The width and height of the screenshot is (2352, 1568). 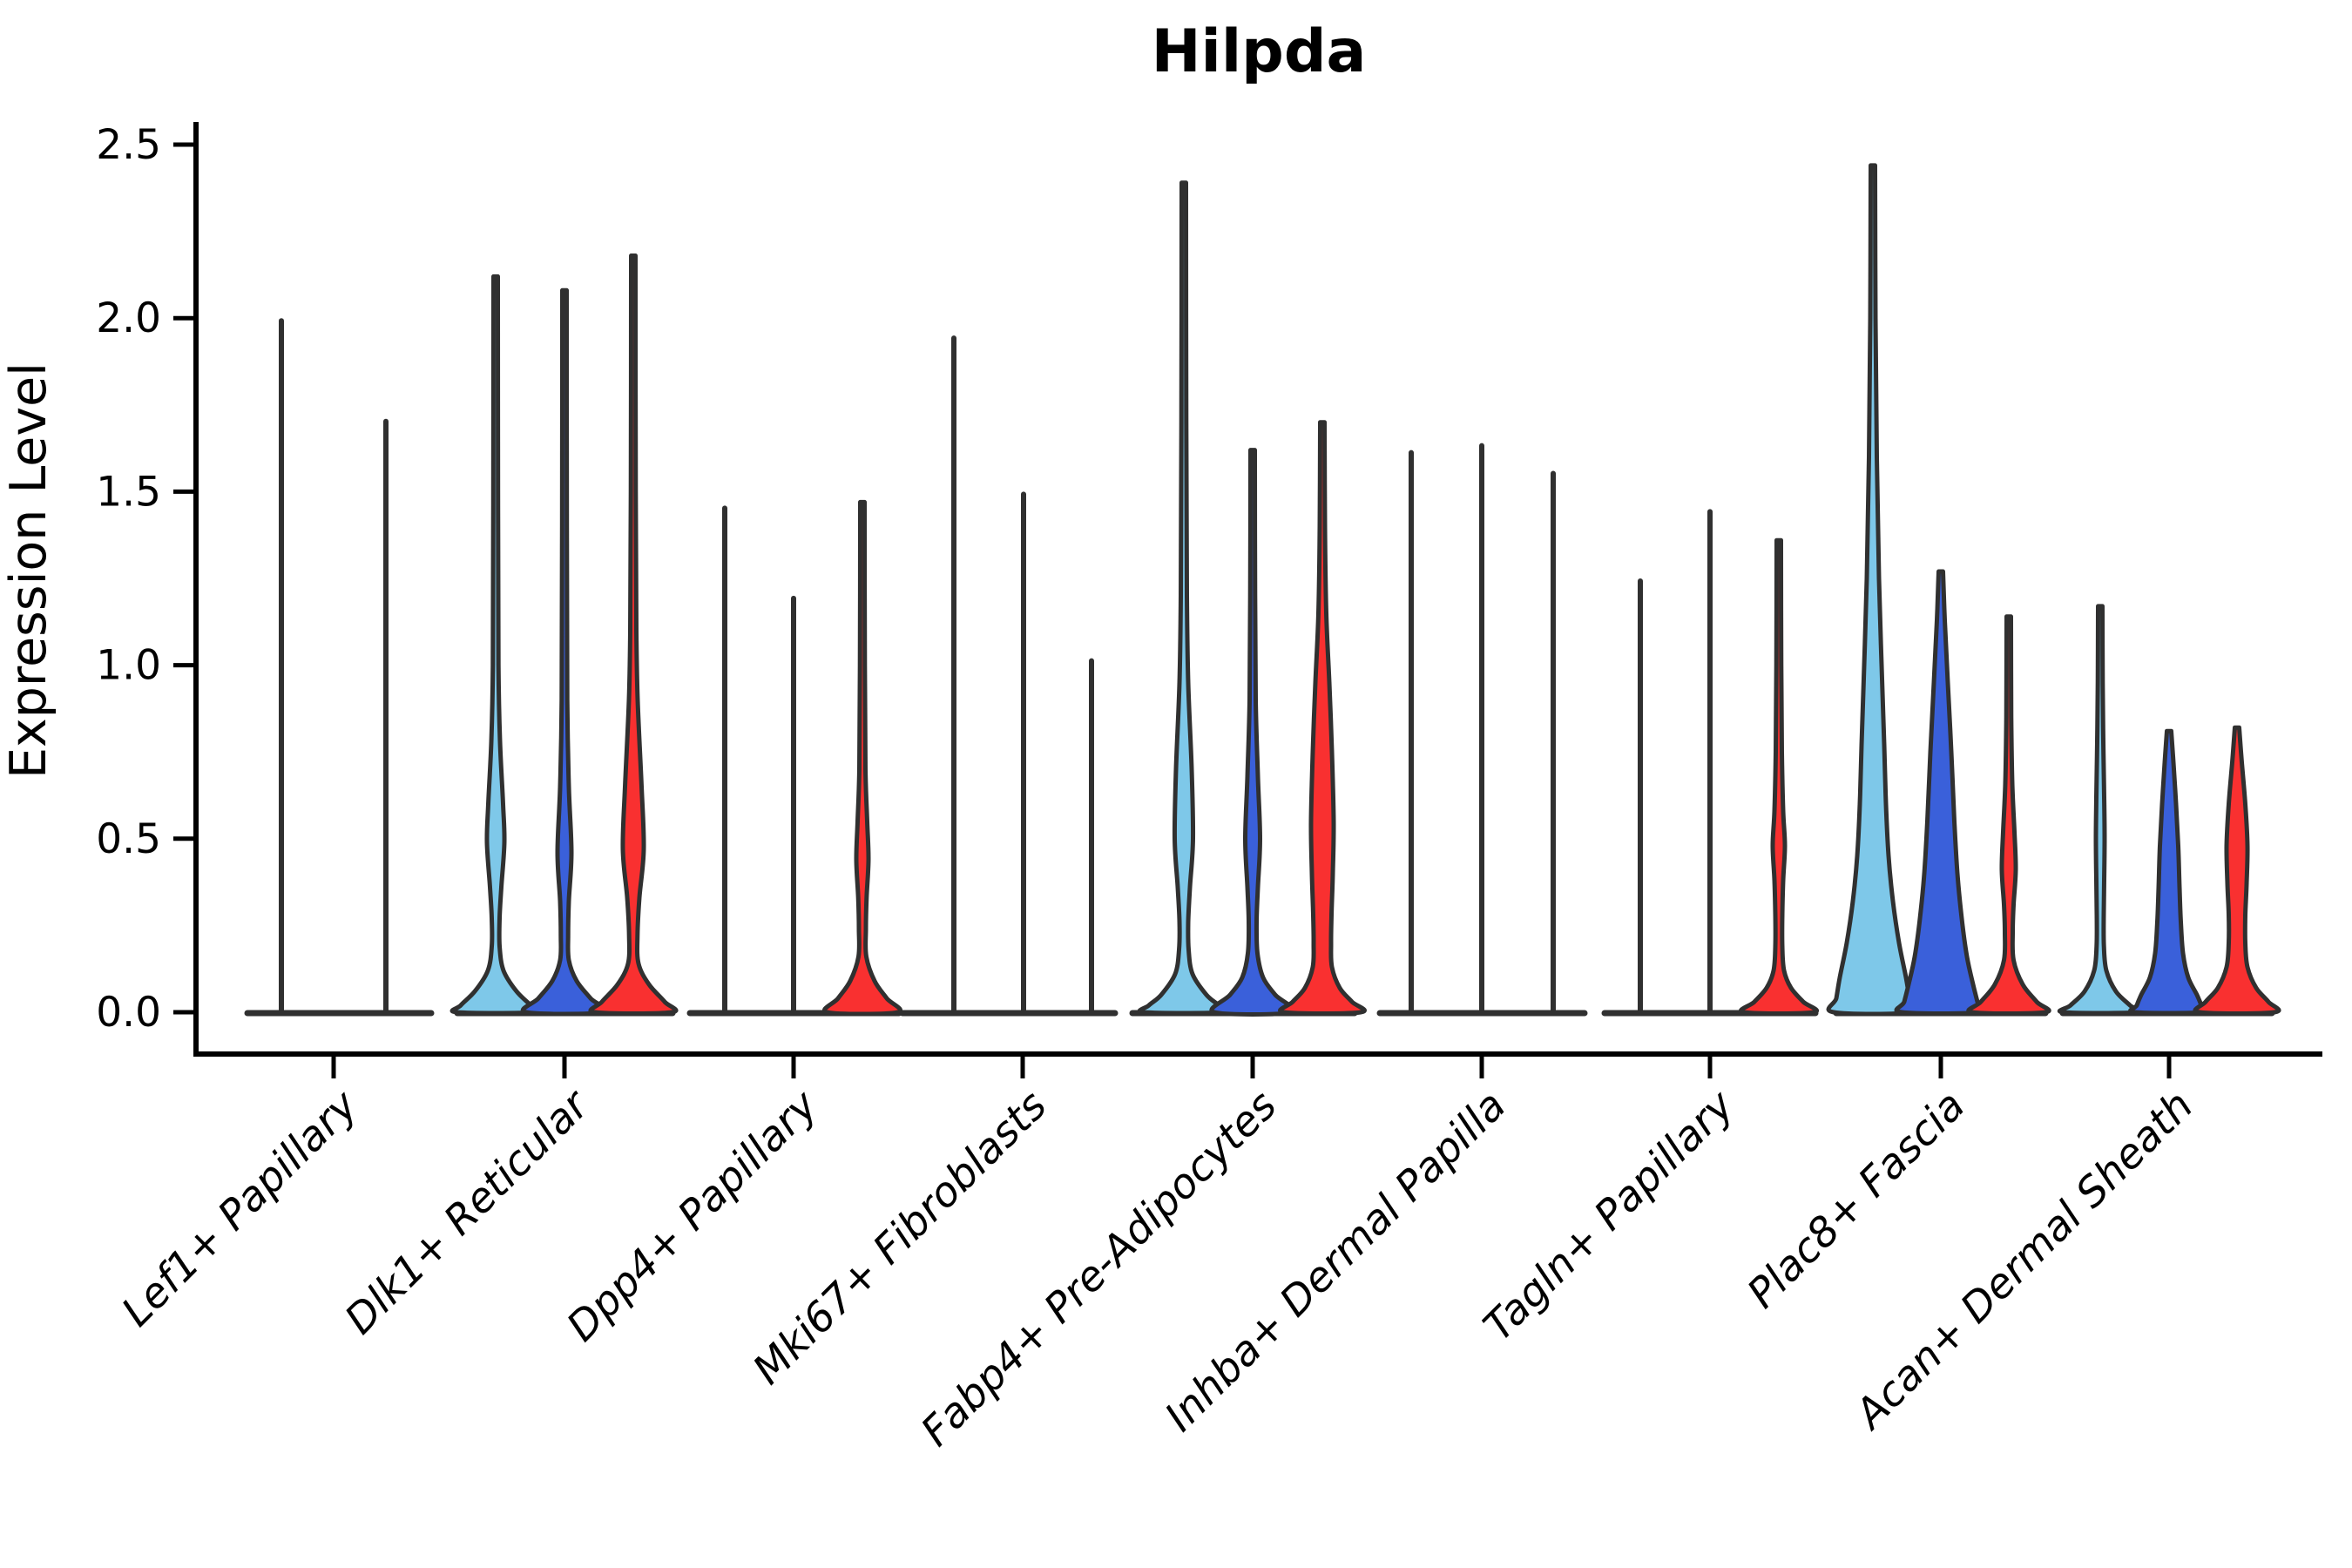 I want to click on y-axis-label: Expression Level, so click(x=28, y=570).